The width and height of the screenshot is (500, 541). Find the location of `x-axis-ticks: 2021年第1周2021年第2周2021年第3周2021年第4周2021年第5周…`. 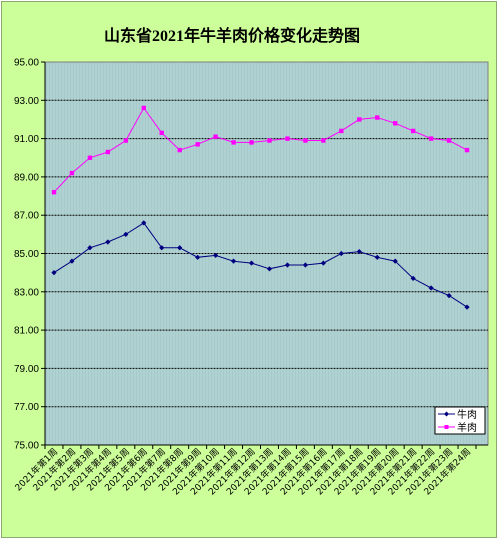

x-axis-ticks: 2021年第1周2021年第2周2021年第3周2021年第4周2021年第5周… is located at coordinates (244, 471).